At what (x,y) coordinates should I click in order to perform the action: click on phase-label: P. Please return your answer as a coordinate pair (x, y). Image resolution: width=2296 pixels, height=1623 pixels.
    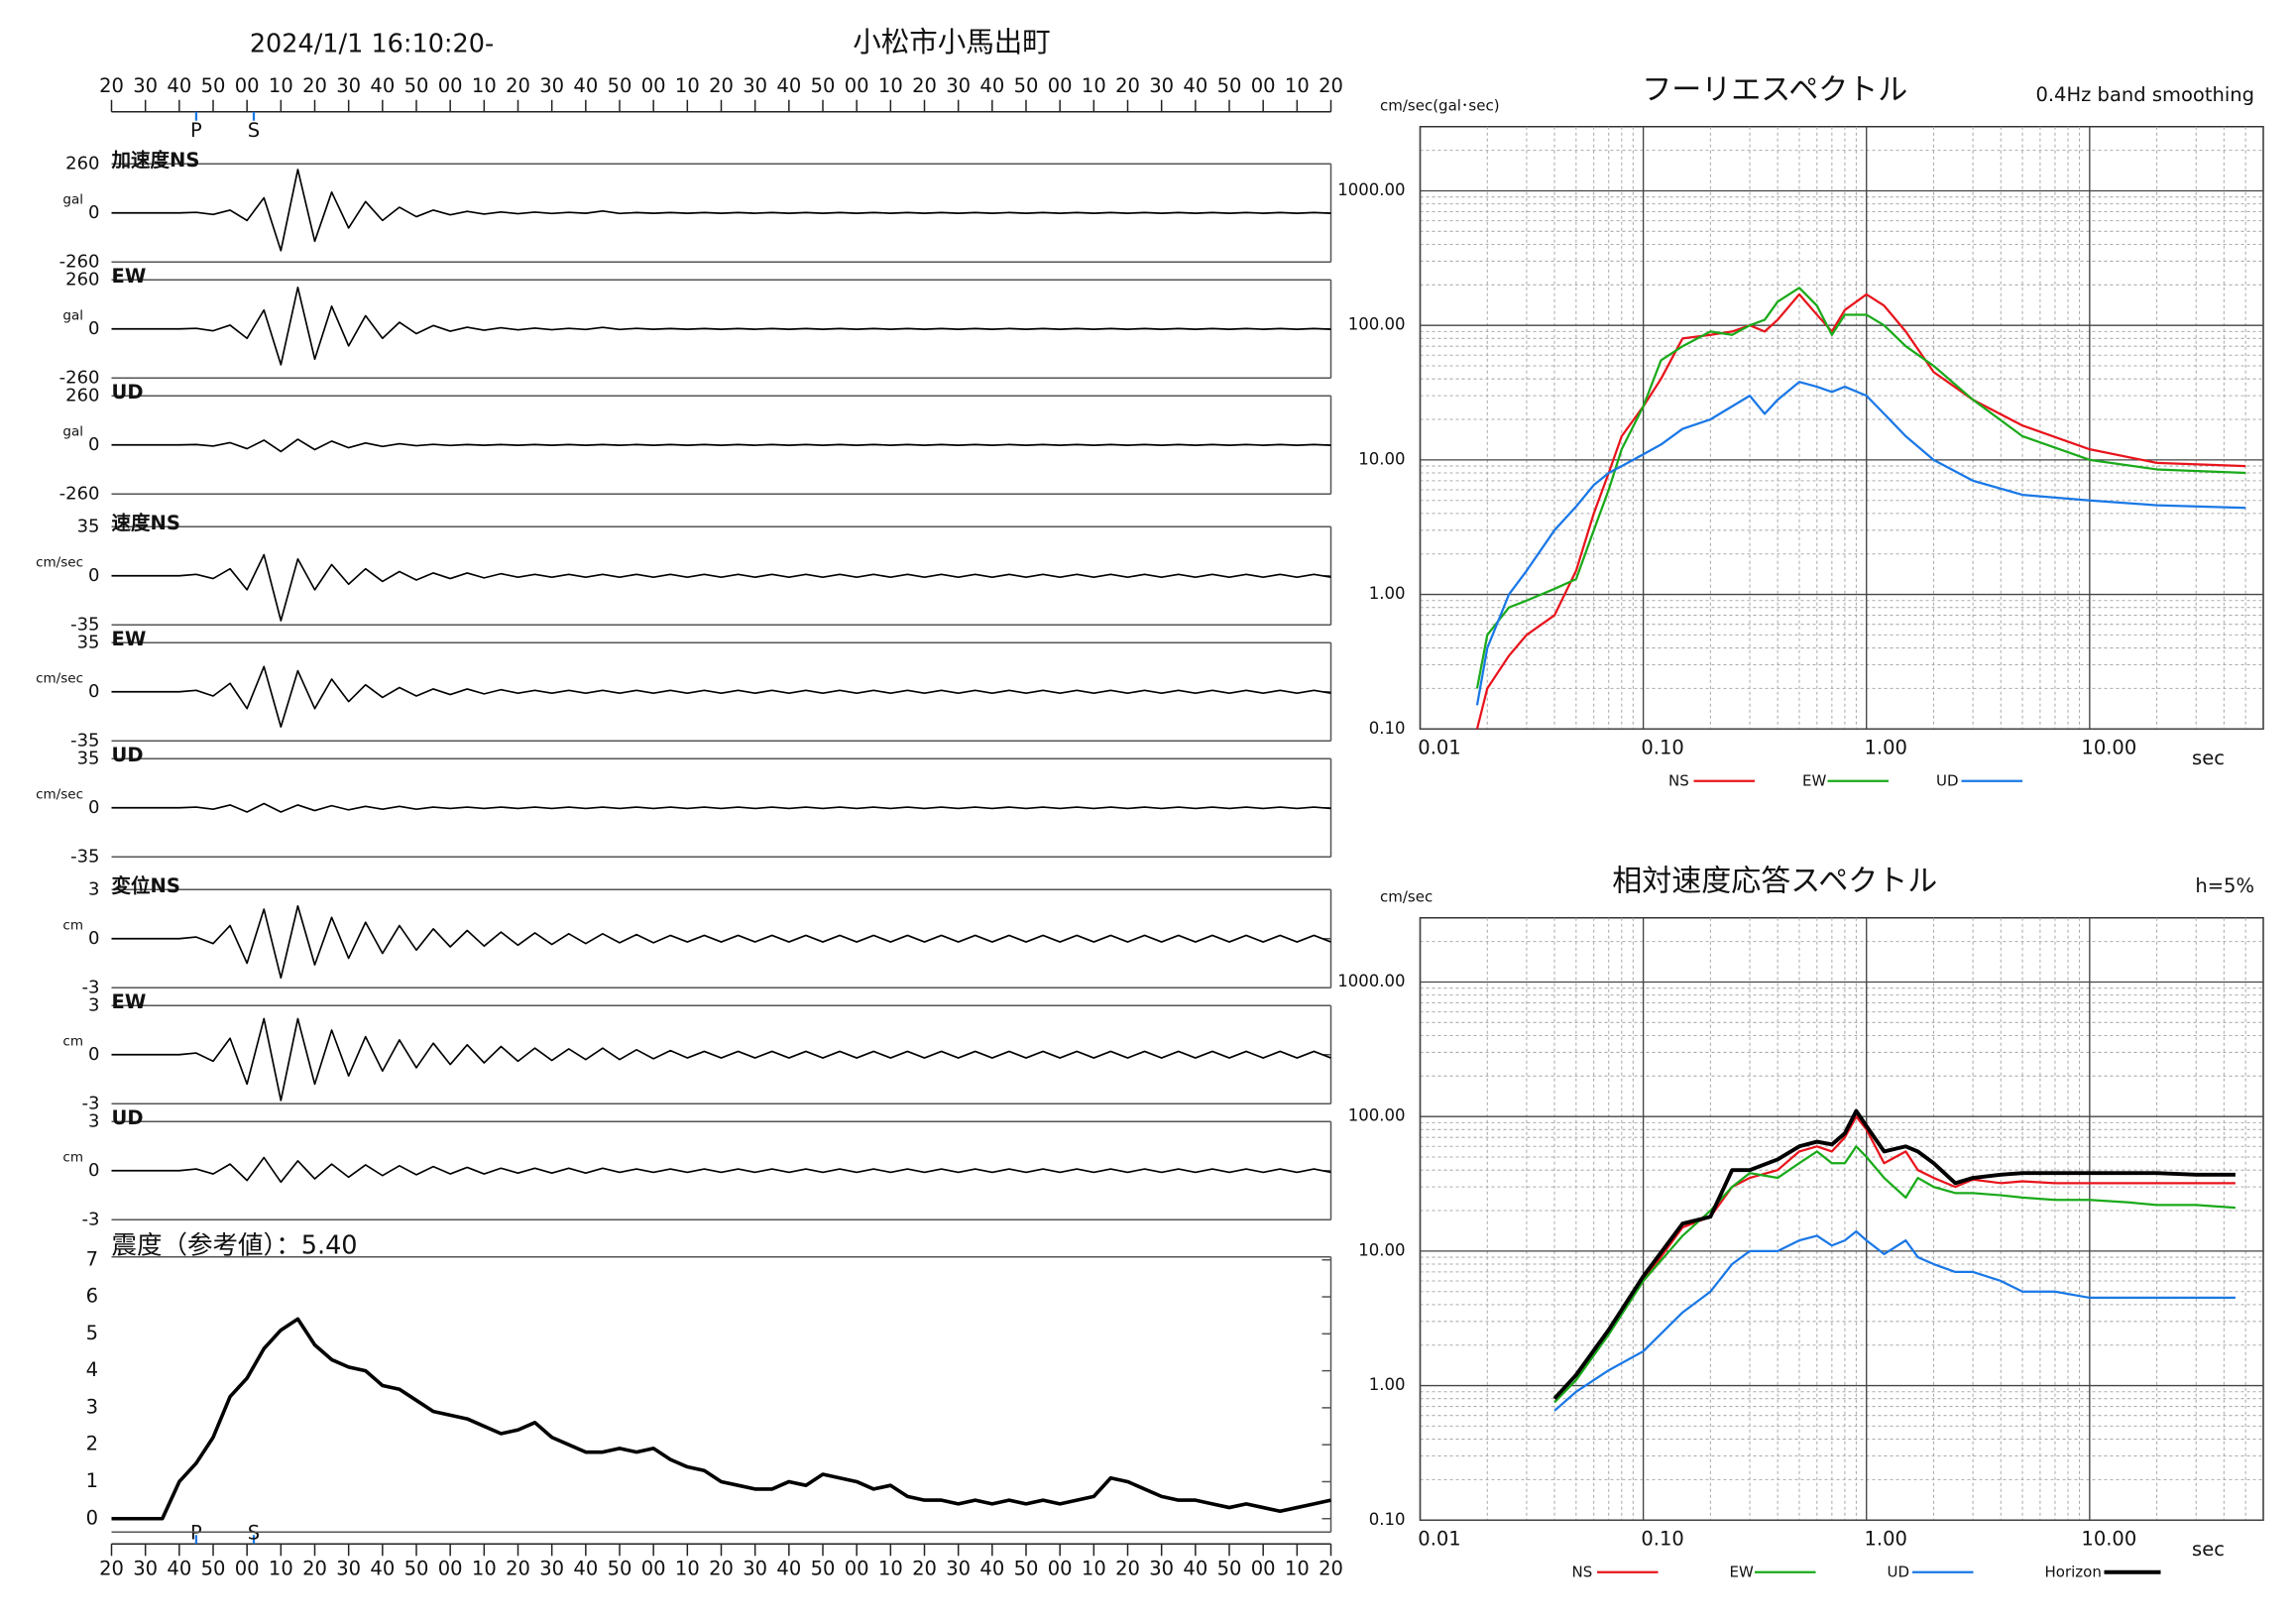
    Looking at the image, I should click on (196, 130).